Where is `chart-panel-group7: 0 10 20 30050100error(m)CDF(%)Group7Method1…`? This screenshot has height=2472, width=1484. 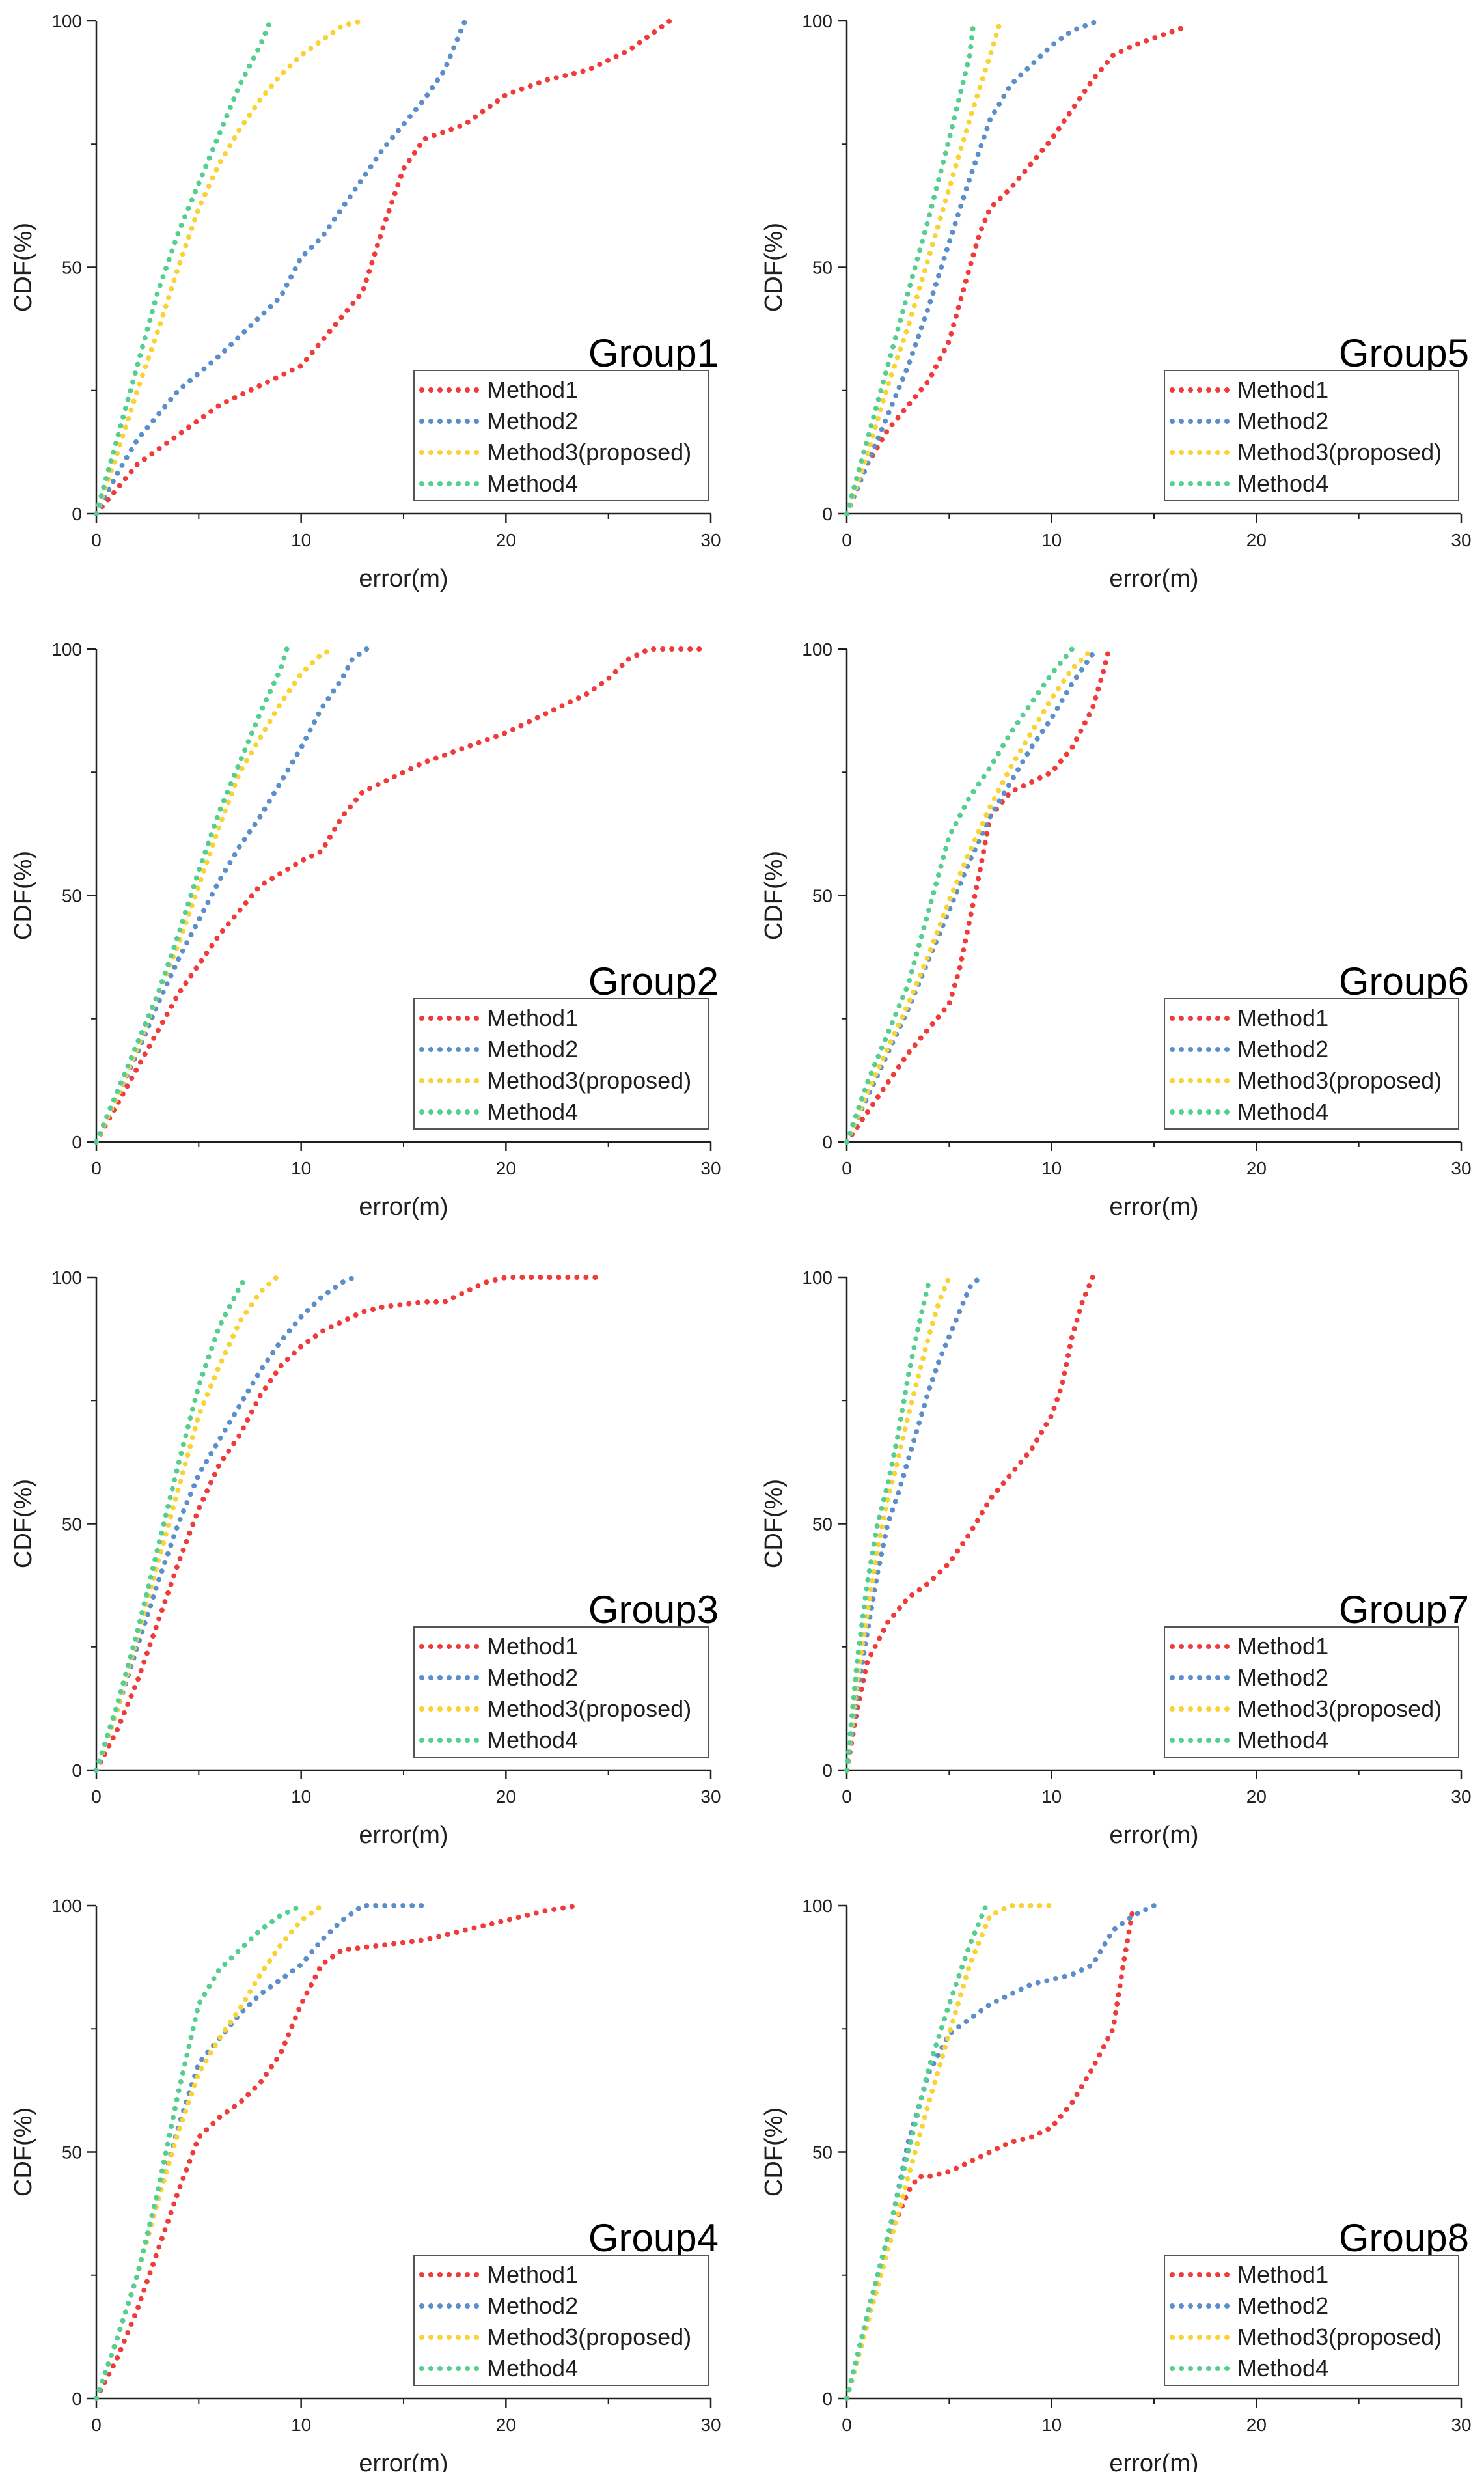
chart-panel-group7: 0 10 20 30050100error(m)CDF(%)Group7Method1… is located at coordinates (1116, 1558).